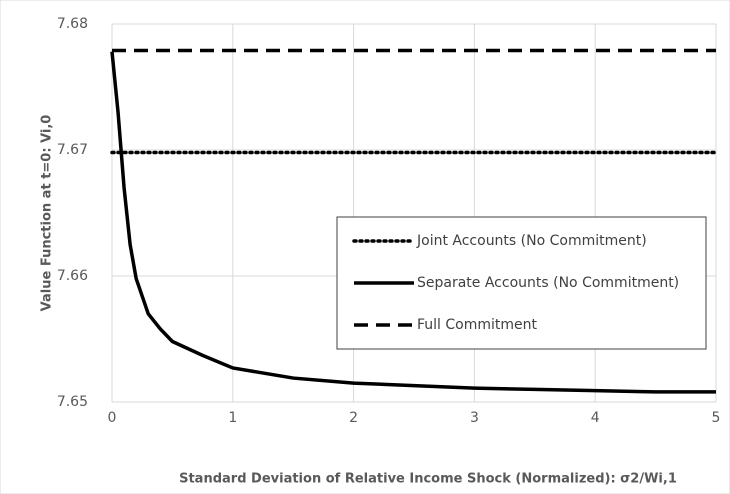 Image resolution: width=730 pixels, height=494 pixels. I want to click on x-tick-label: 5, so click(716, 418).